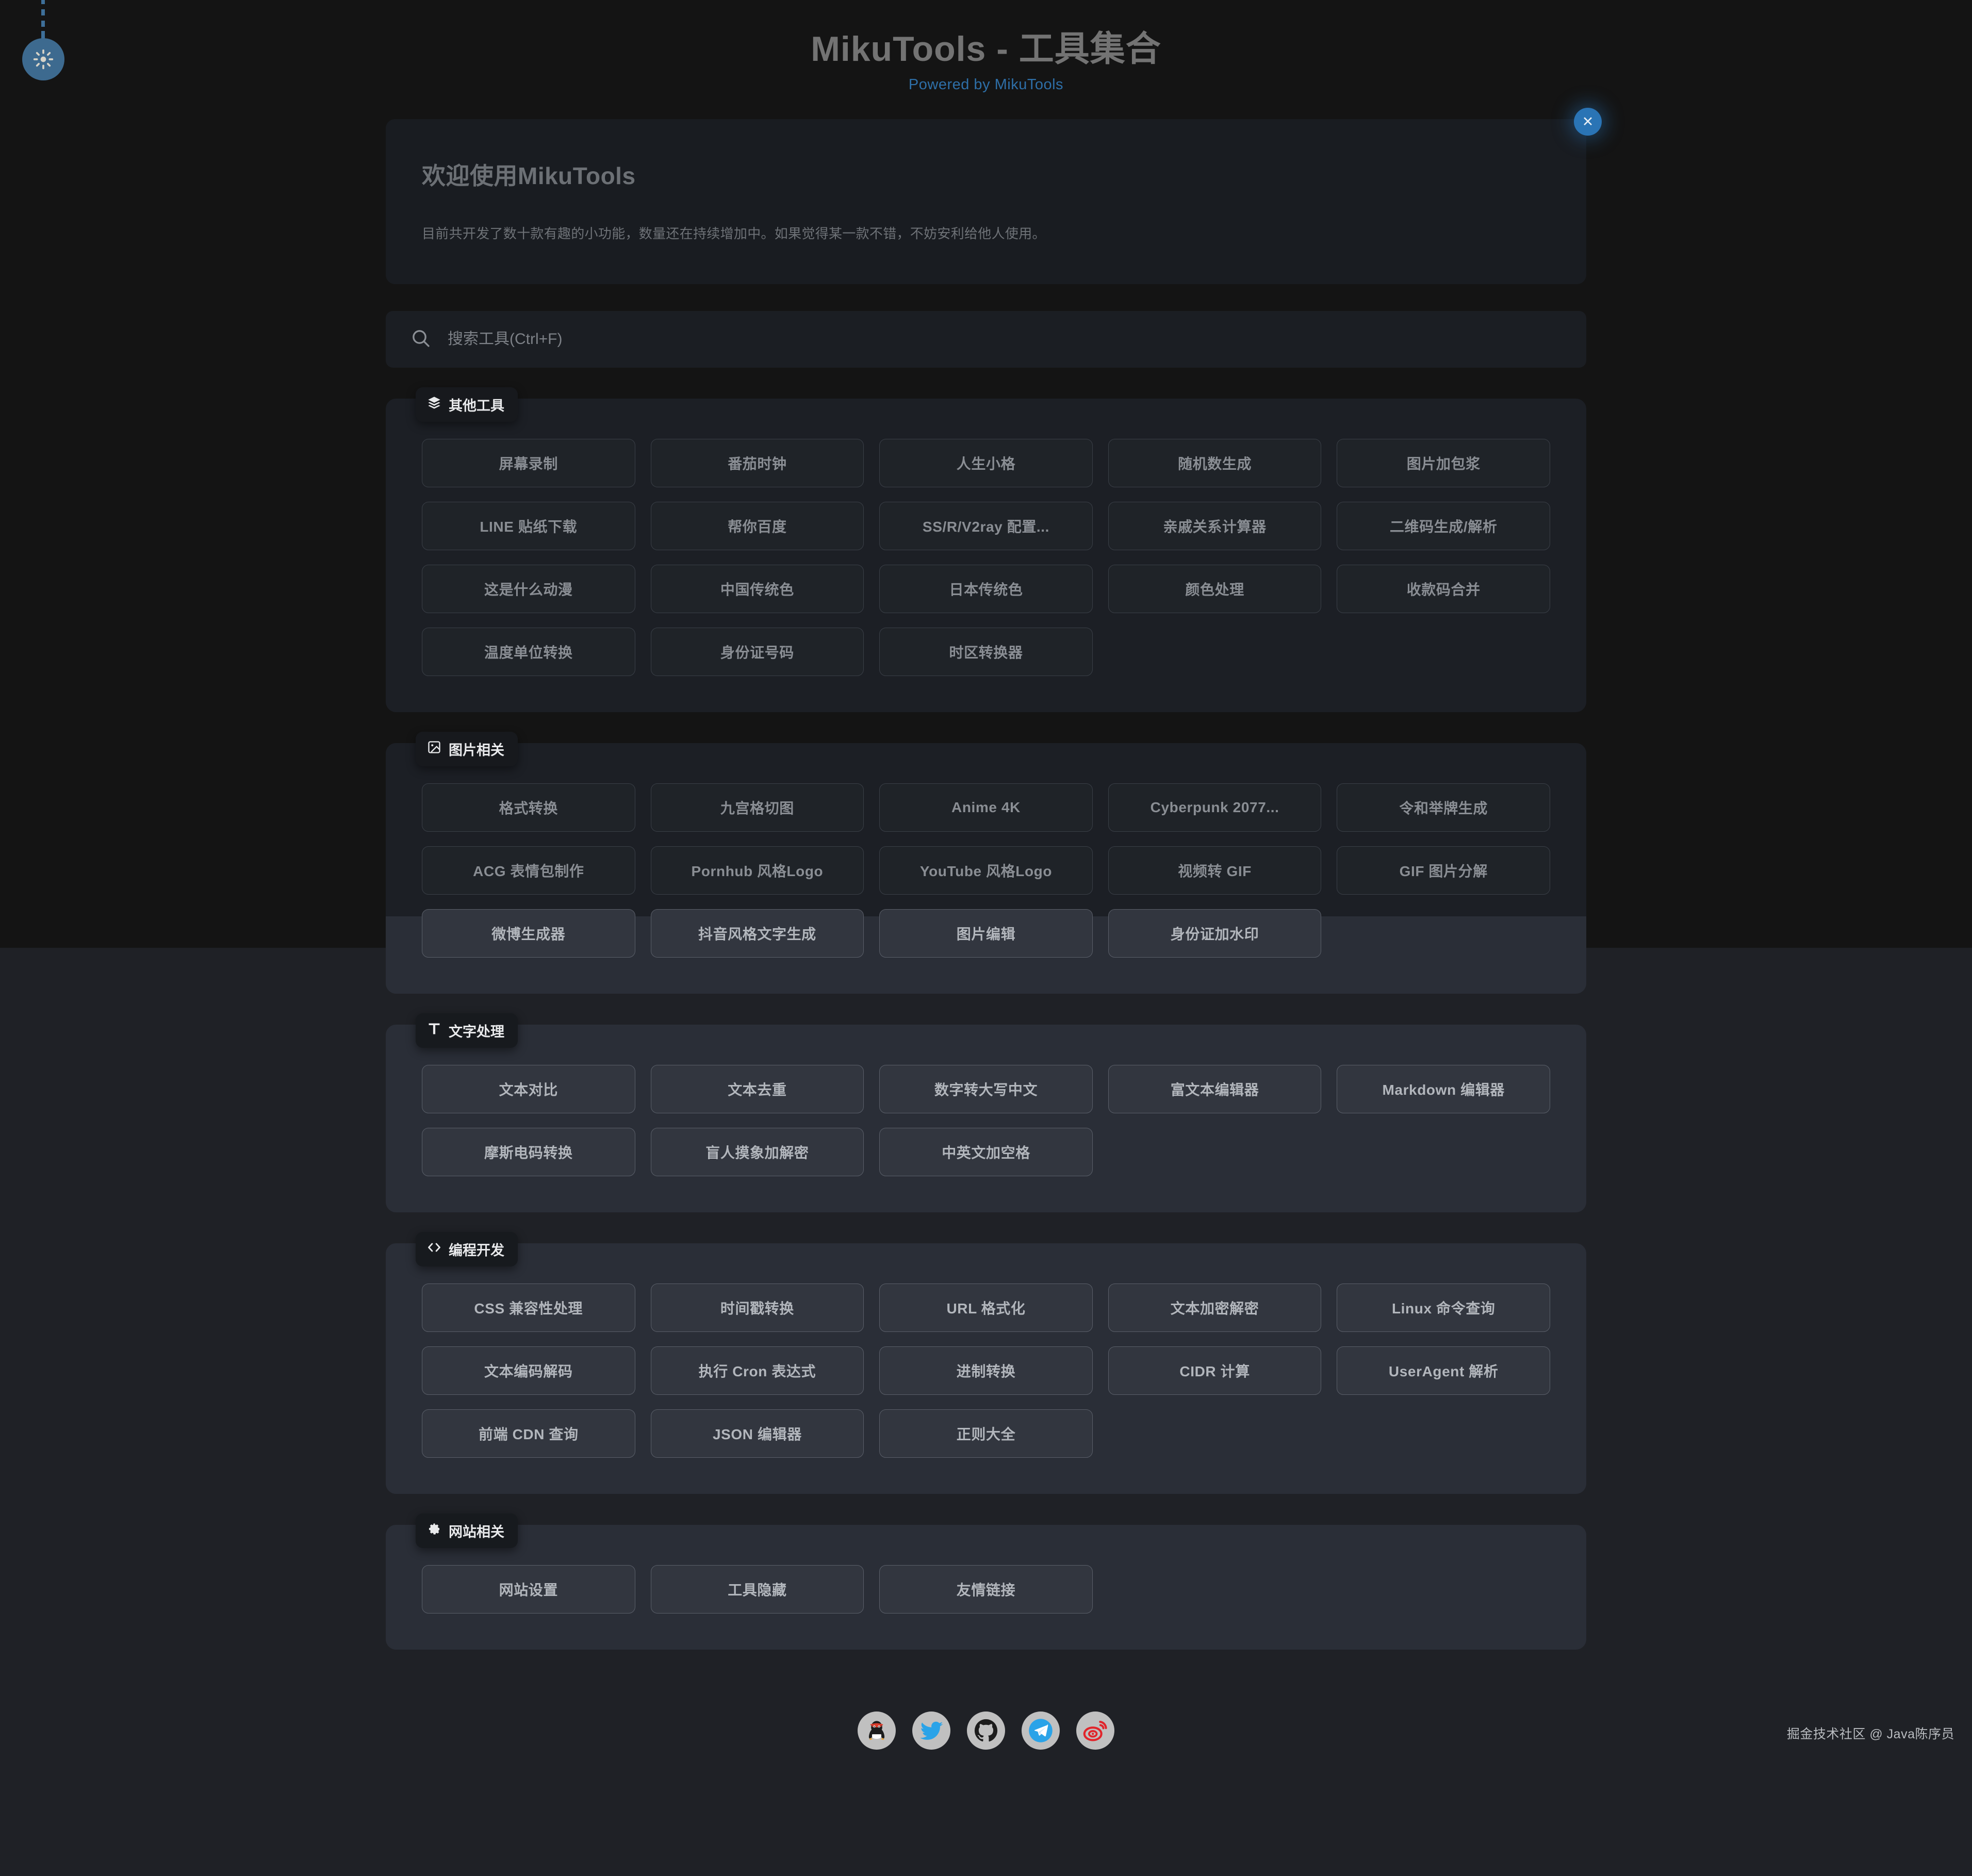 Image resolution: width=1972 pixels, height=1876 pixels. Describe the element at coordinates (529, 463) in the screenshot. I see `tool-button: 屏幕录制` at that location.